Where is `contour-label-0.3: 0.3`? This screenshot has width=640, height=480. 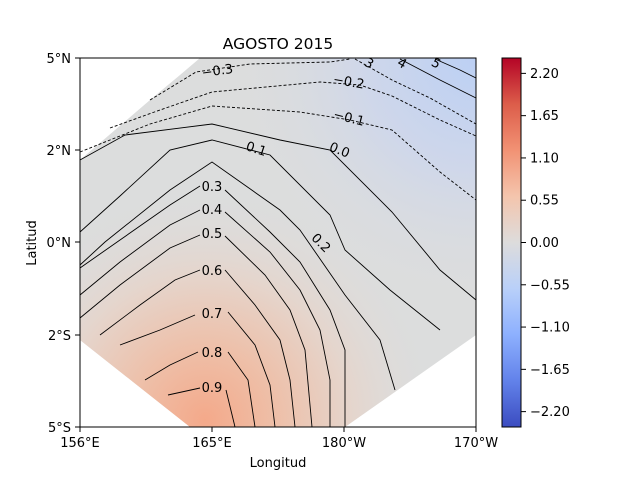
contour-label-0.3: 0.3 is located at coordinates (212, 187).